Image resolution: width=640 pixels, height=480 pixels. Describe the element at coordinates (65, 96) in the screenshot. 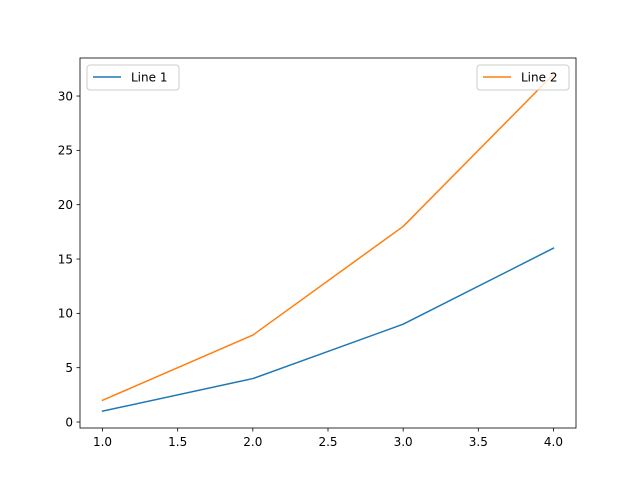

I see `y-tick-label: 30` at that location.